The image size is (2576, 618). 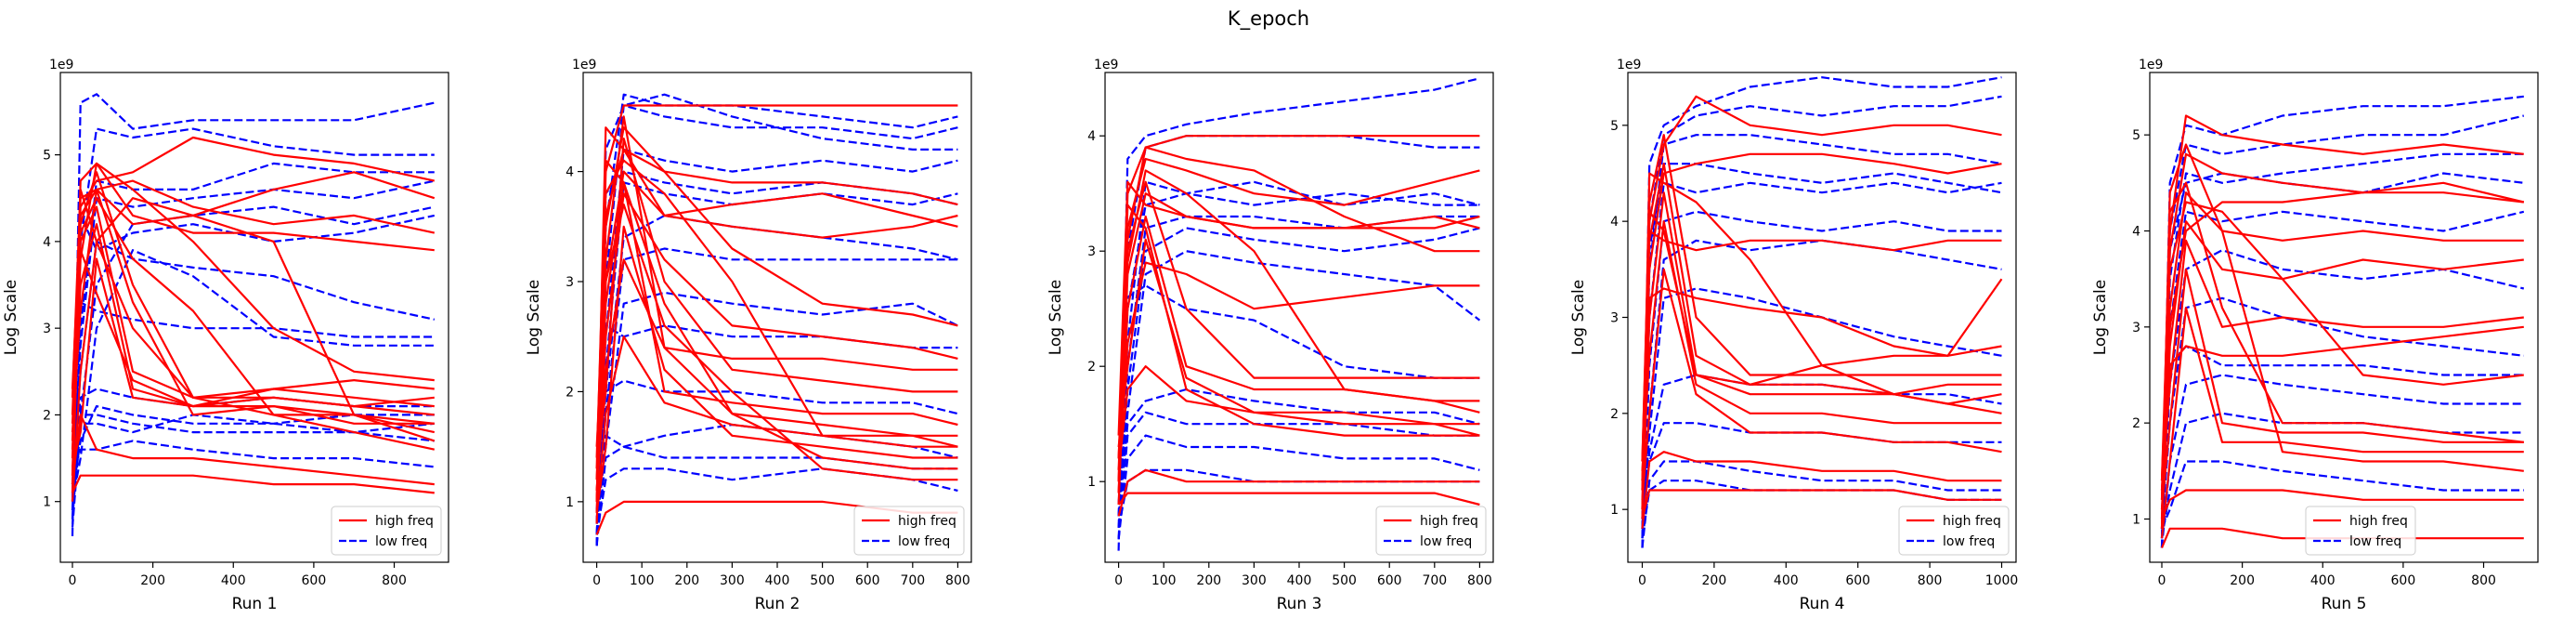 I want to click on x-axis-label: Run 1, so click(x=255, y=604).